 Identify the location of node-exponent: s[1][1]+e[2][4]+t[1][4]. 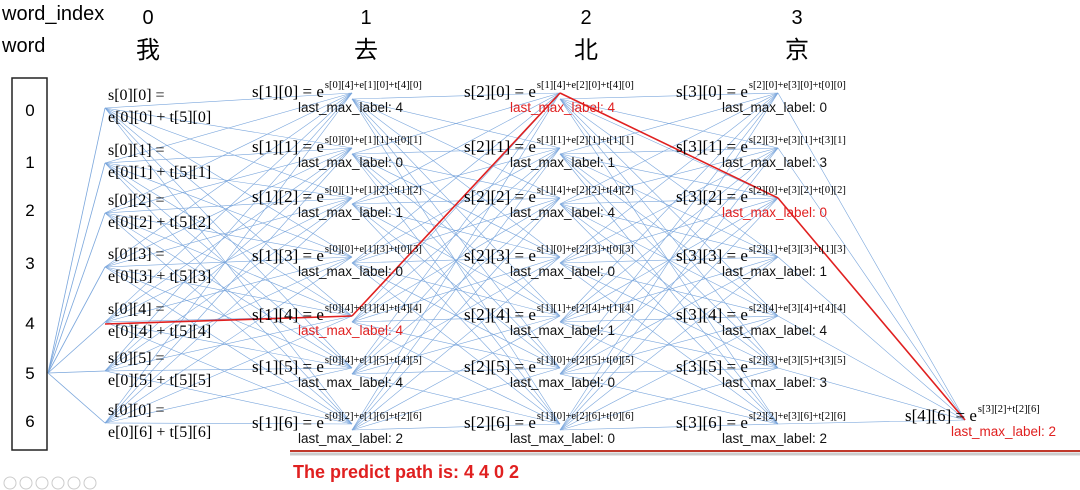
(585, 308).